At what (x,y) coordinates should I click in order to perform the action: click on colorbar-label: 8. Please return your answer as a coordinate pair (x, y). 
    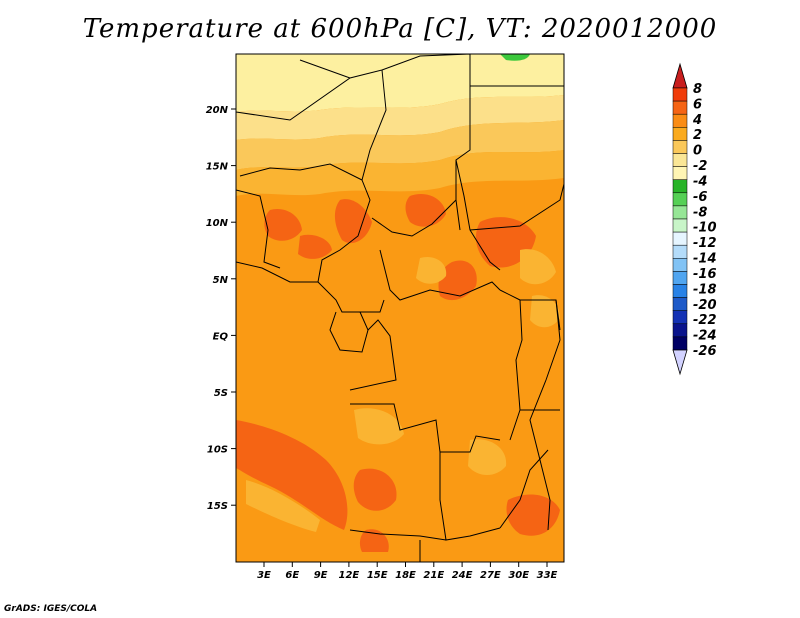
    Looking at the image, I should click on (697, 89).